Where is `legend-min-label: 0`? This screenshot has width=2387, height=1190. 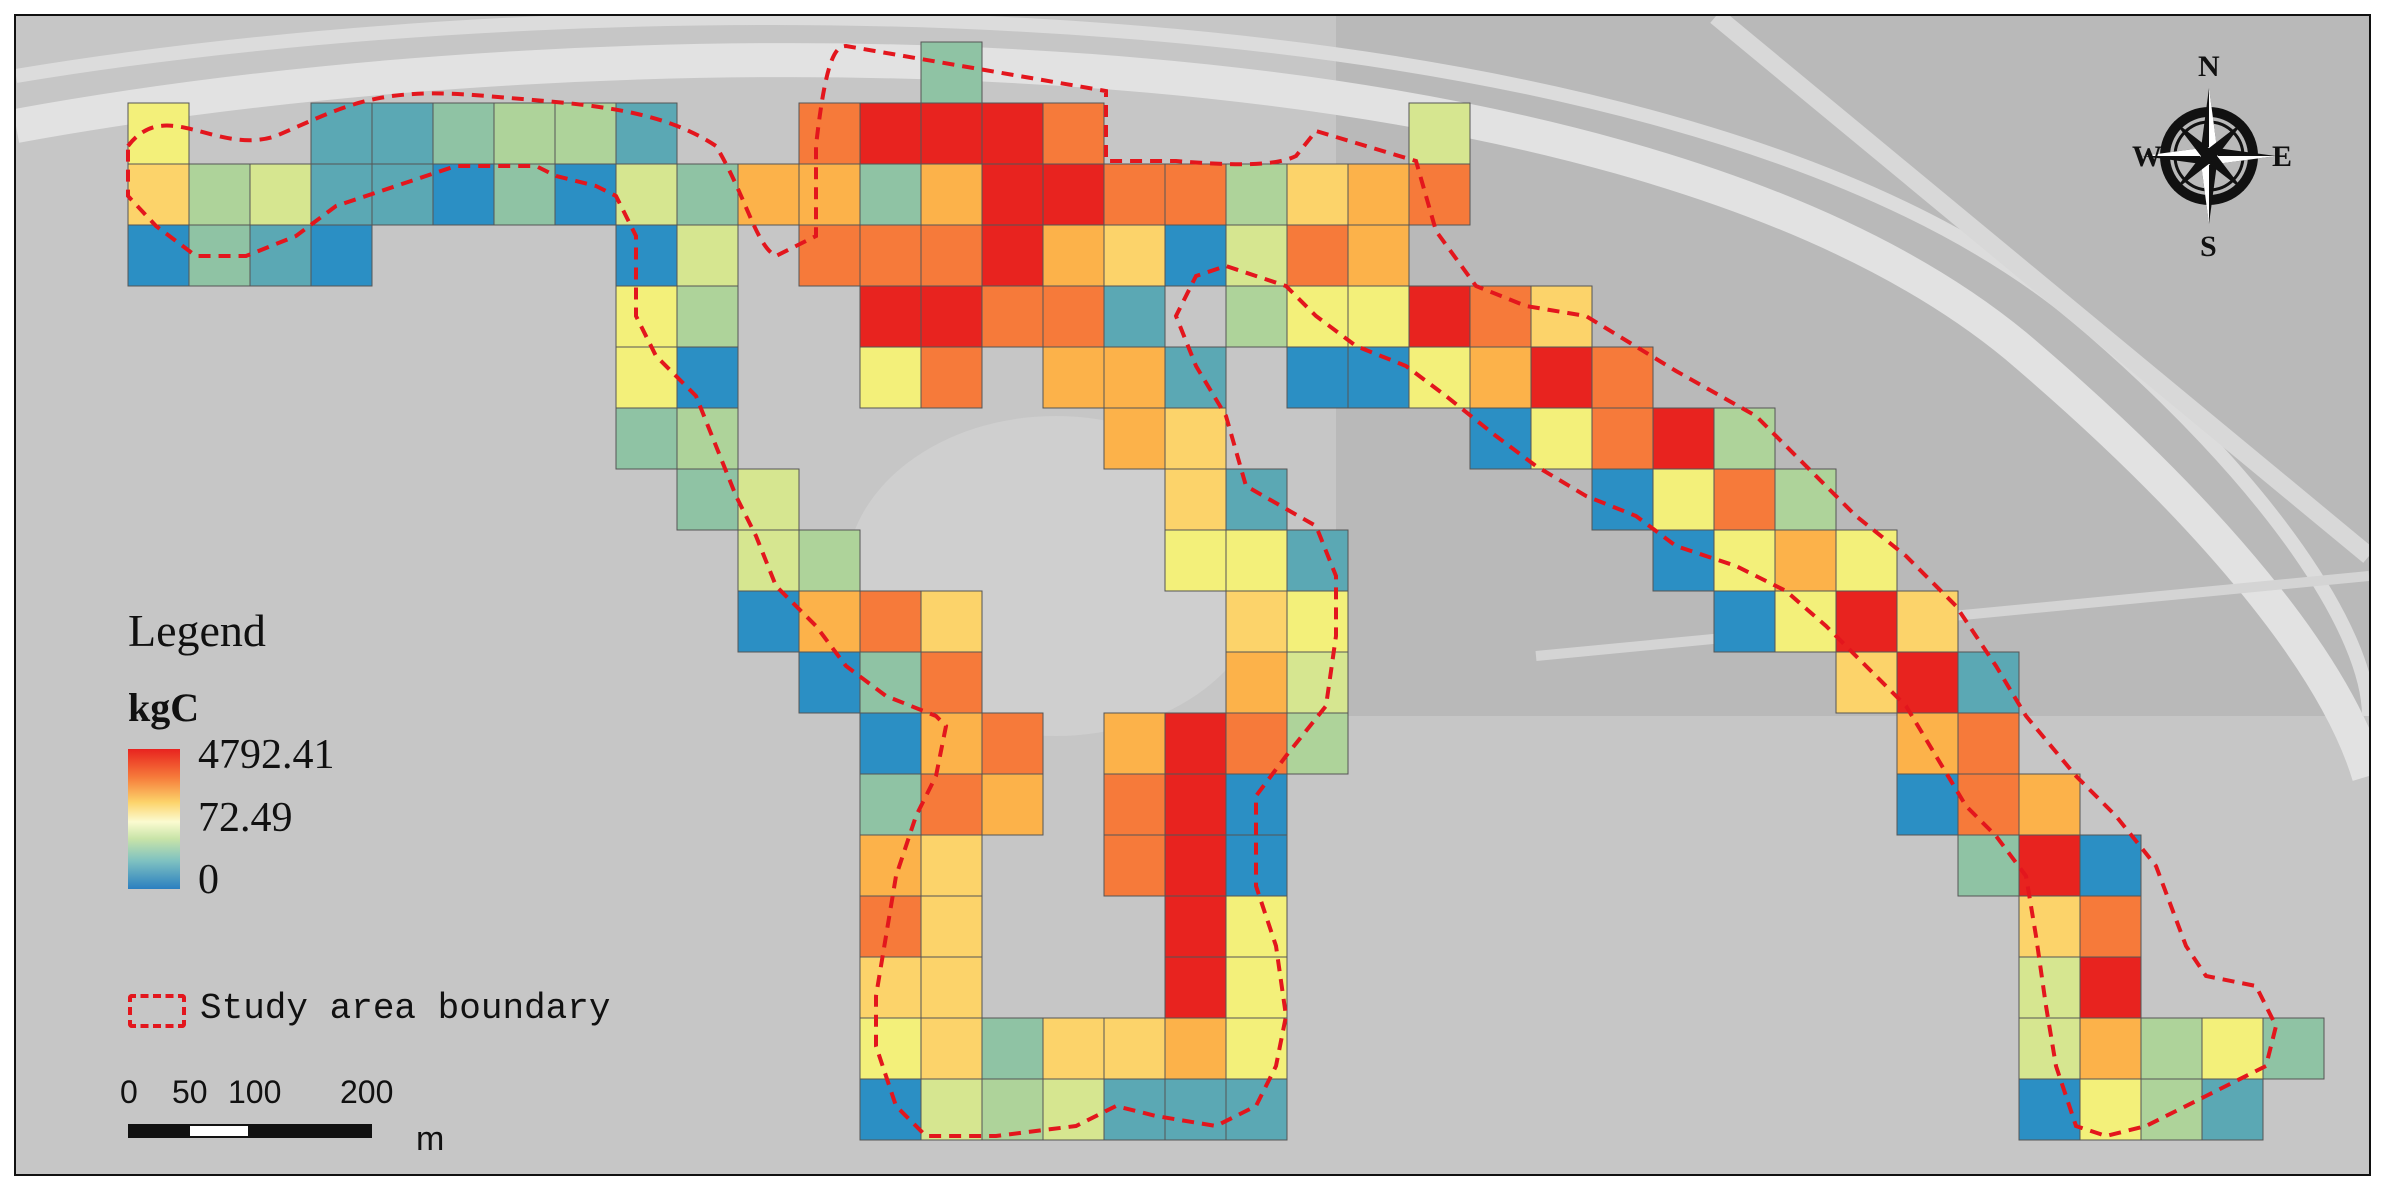 legend-min-label: 0 is located at coordinates (208, 880).